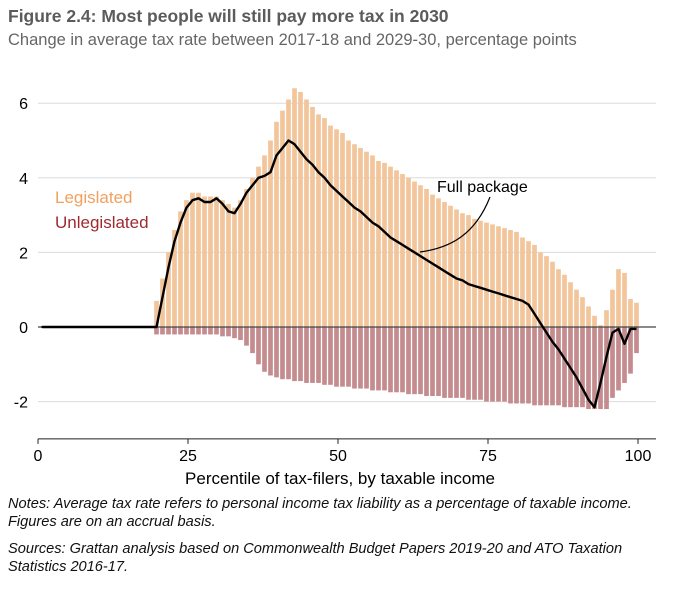 This screenshot has width=680, height=600. Describe the element at coordinates (23, 104) in the screenshot. I see `y-tick-label: 6` at that location.